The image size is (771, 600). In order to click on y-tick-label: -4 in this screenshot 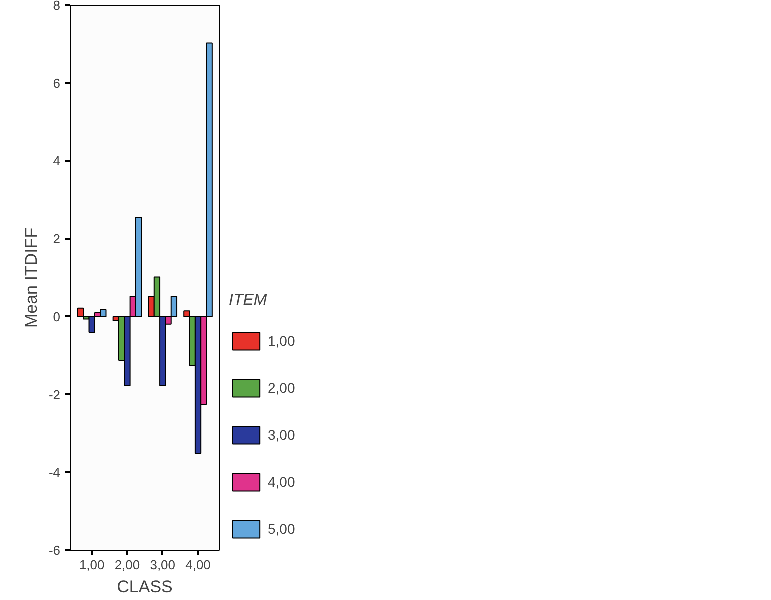, I will do `click(54, 472)`.